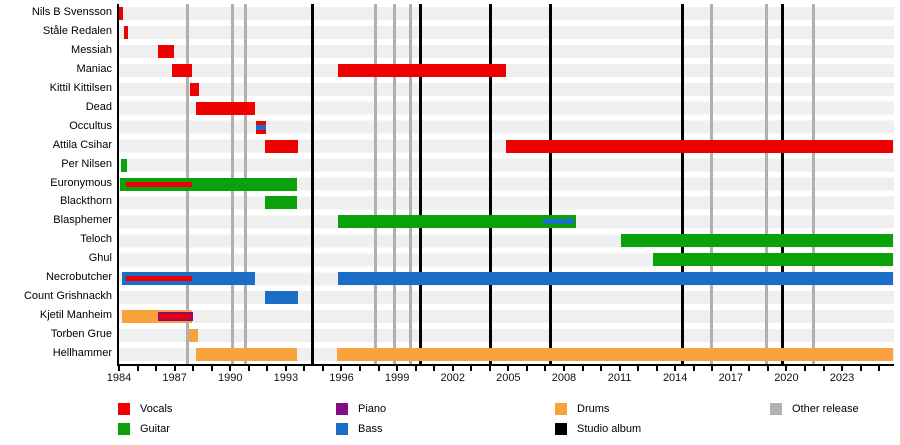 The image size is (900, 445). What do you see at coordinates (342, 408) in the screenshot?
I see `piano-swatch-icon` at bounding box center [342, 408].